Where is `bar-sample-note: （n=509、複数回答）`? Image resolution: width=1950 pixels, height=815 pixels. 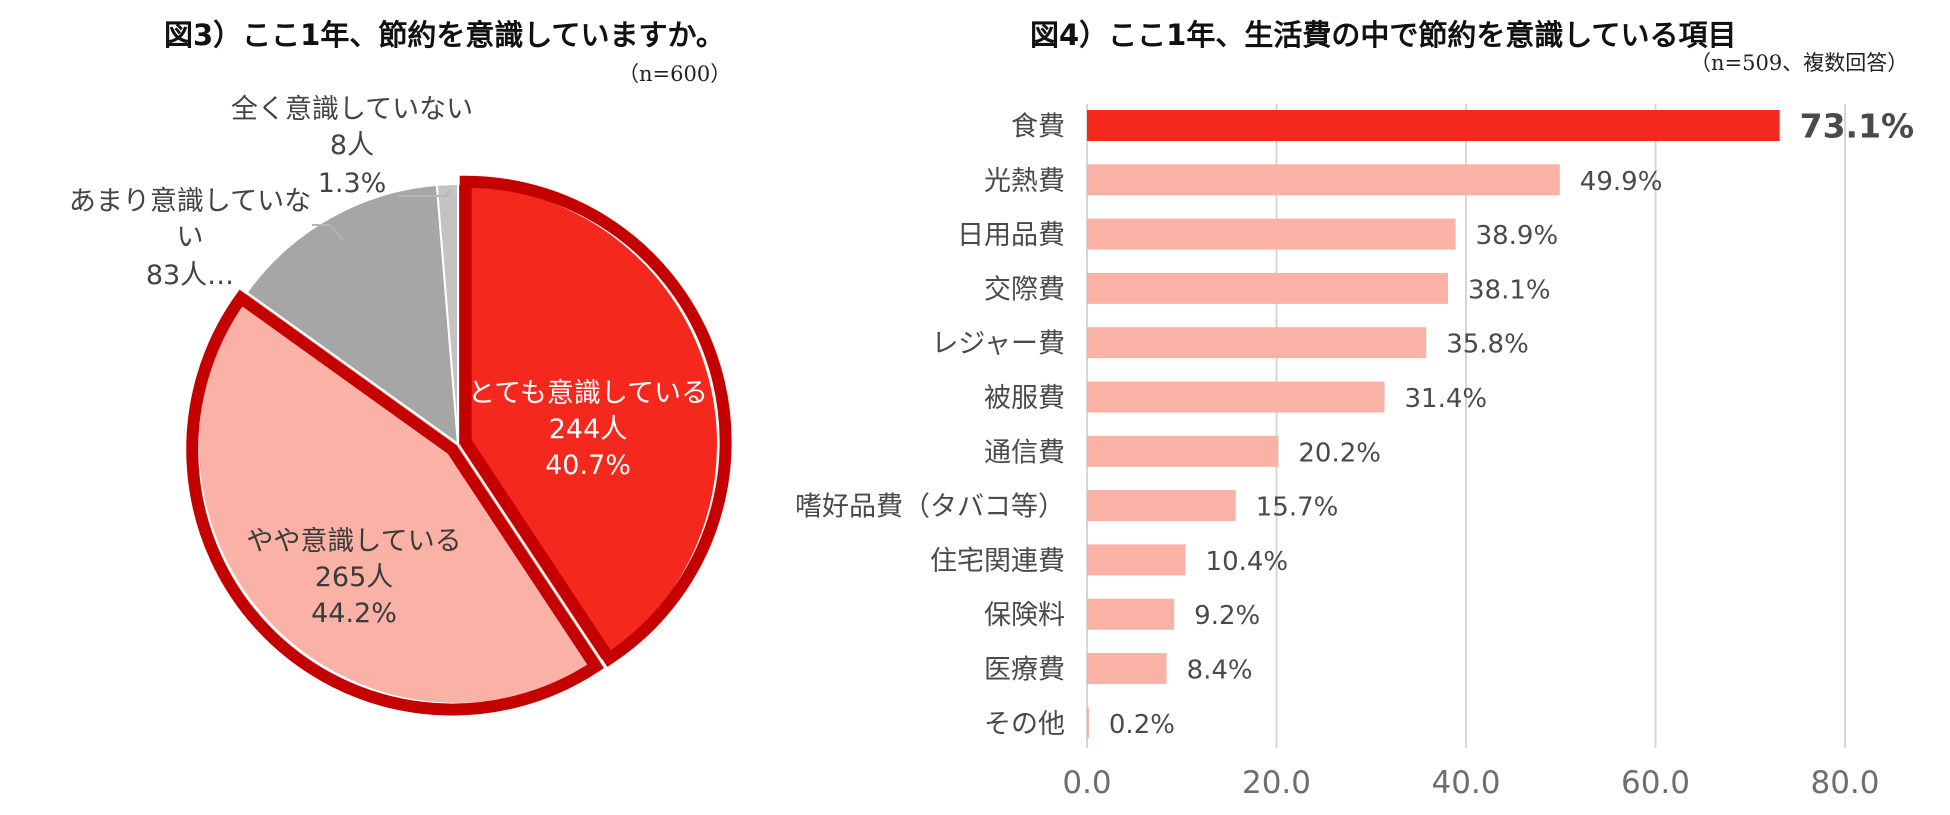
bar-sample-note: （n=509、複数回答） is located at coordinates (1799, 63).